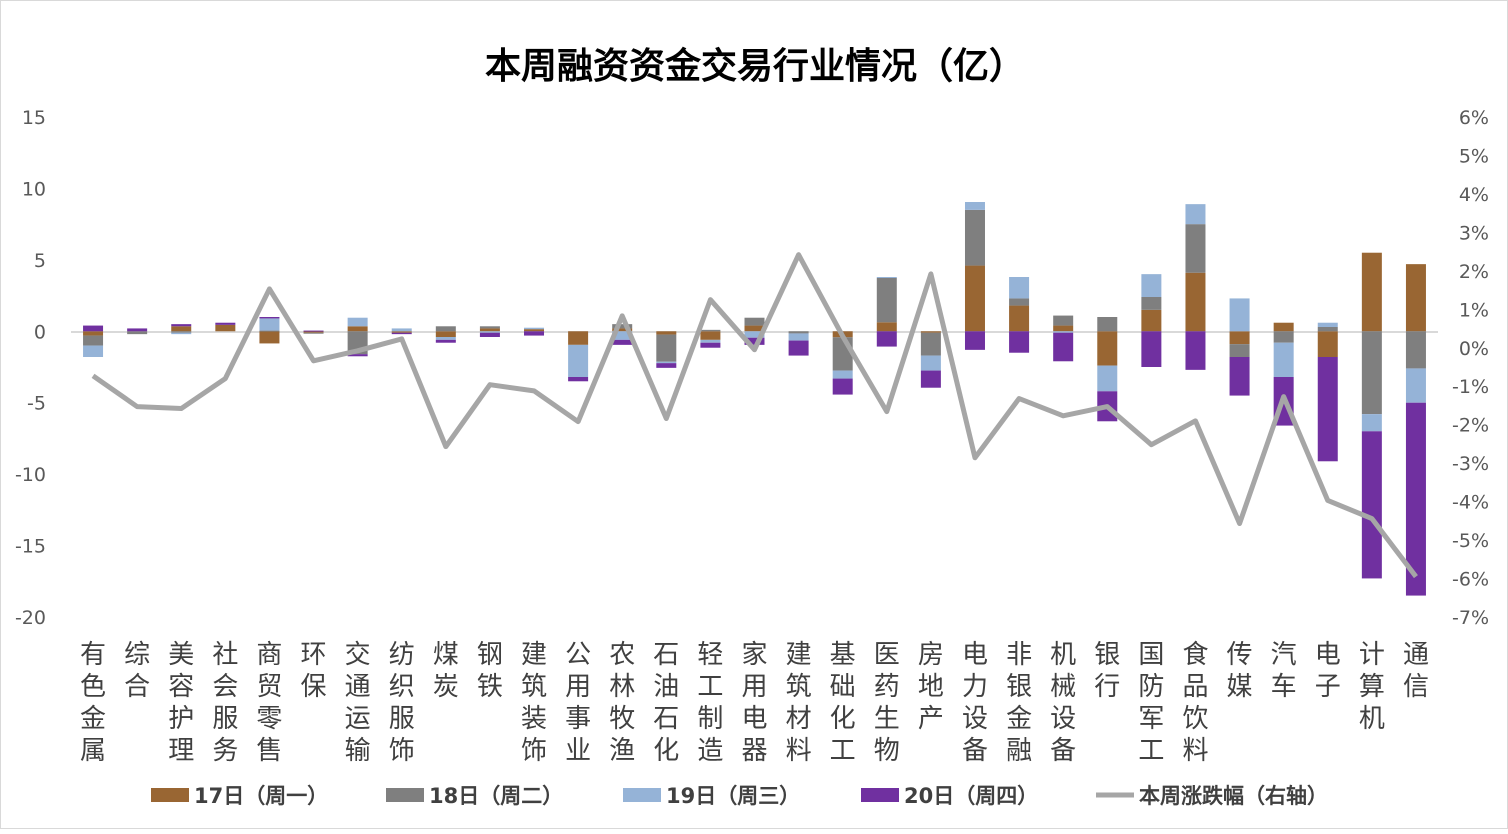 The image size is (1508, 834). What do you see at coordinates (755, 66) in the screenshot?
I see `chart-title: 本周融资资金交易行业情况（亿）` at bounding box center [755, 66].